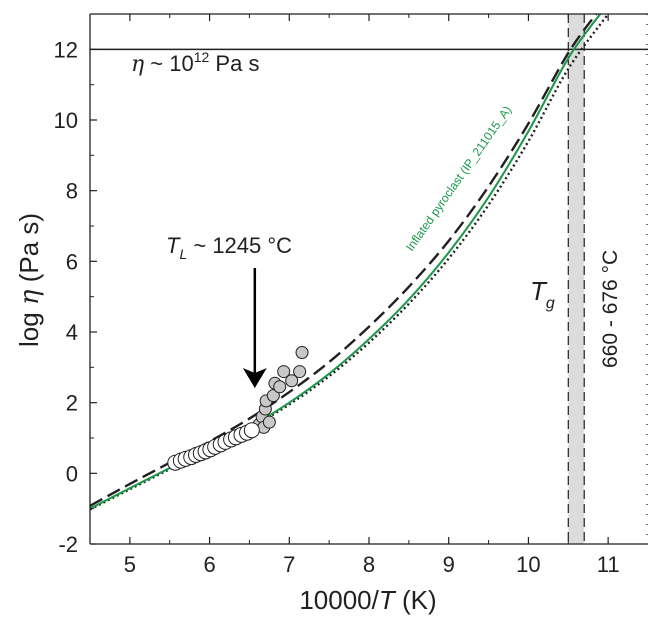 This screenshot has width=648, height=617. I want to click on reference-line-unit: Pa s, so click(234, 63).